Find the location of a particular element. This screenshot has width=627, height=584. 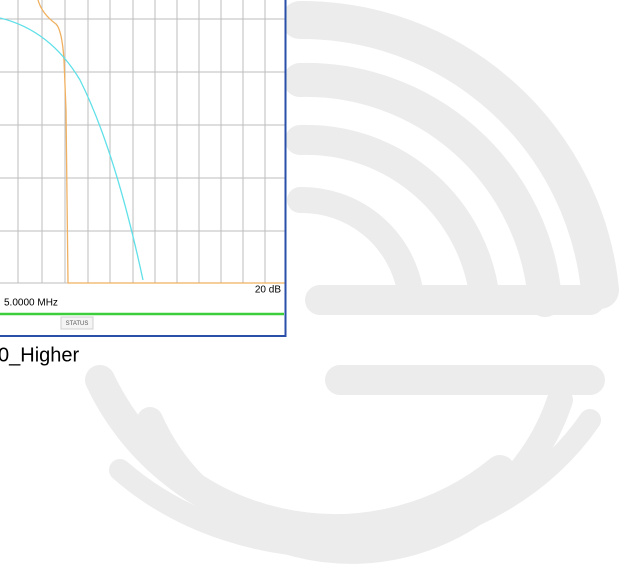

frequency-label: 5.0000 MHz is located at coordinates (31, 303).